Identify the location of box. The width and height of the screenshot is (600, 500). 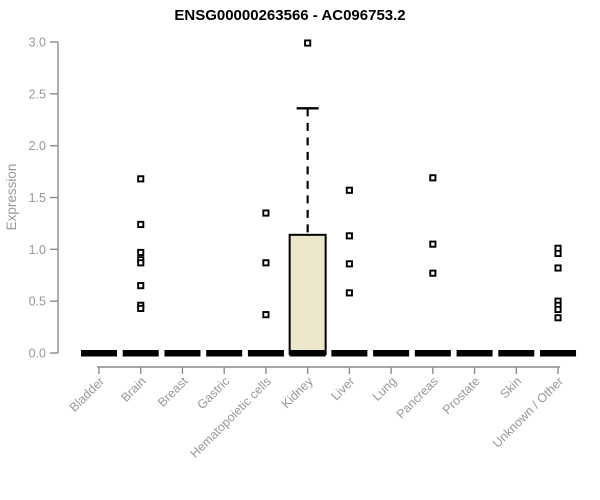
(307, 294).